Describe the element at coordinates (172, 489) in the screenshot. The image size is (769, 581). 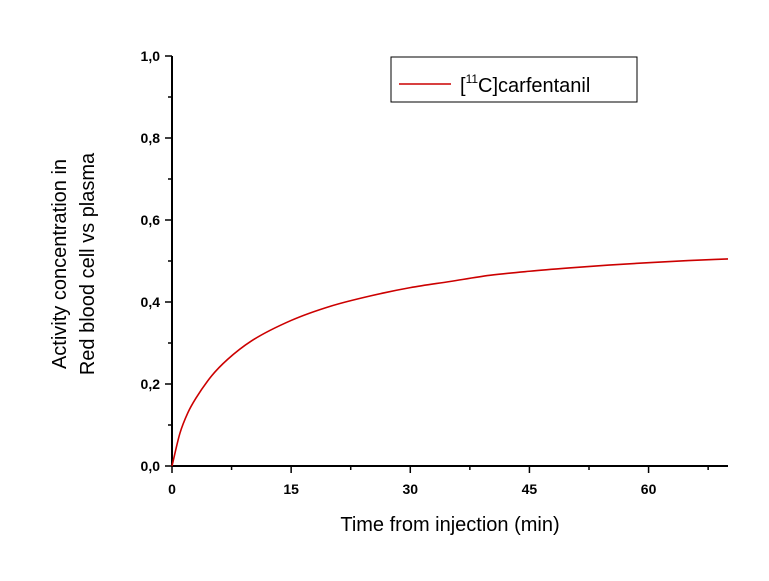
I see `x-tick-label: 0` at that location.